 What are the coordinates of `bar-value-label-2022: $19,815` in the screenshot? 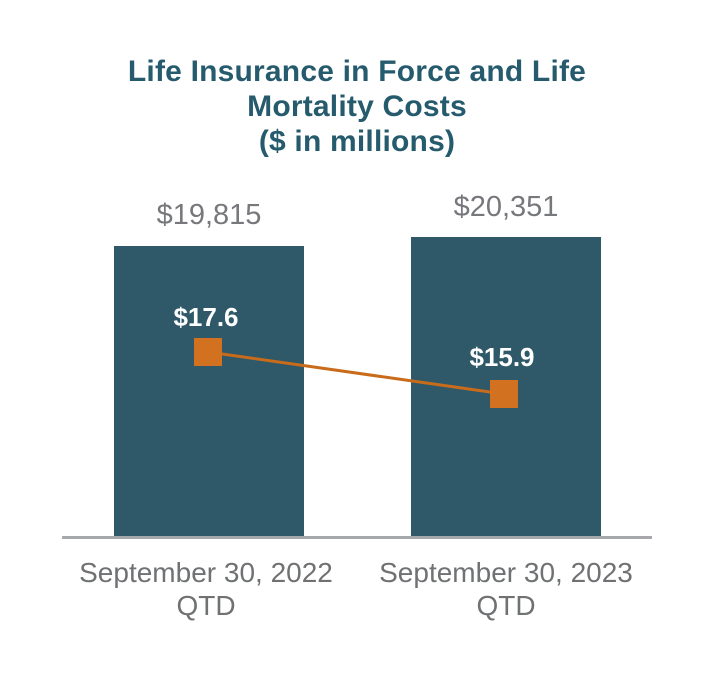 It's located at (209, 215).